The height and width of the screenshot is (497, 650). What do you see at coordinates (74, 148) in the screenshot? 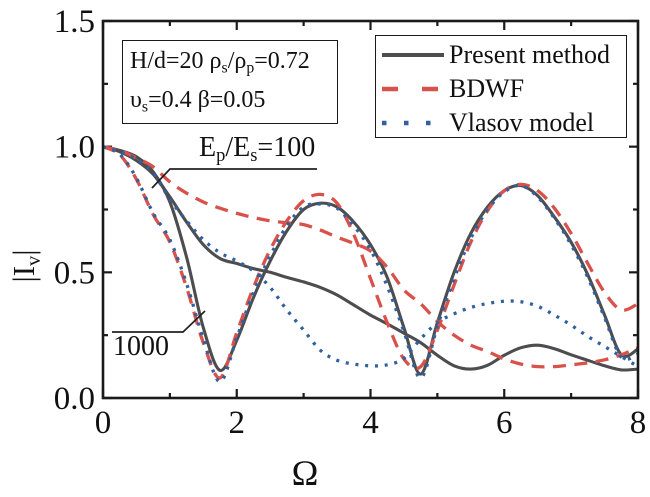
I see `y-tick-label: 1.0` at bounding box center [74, 148].